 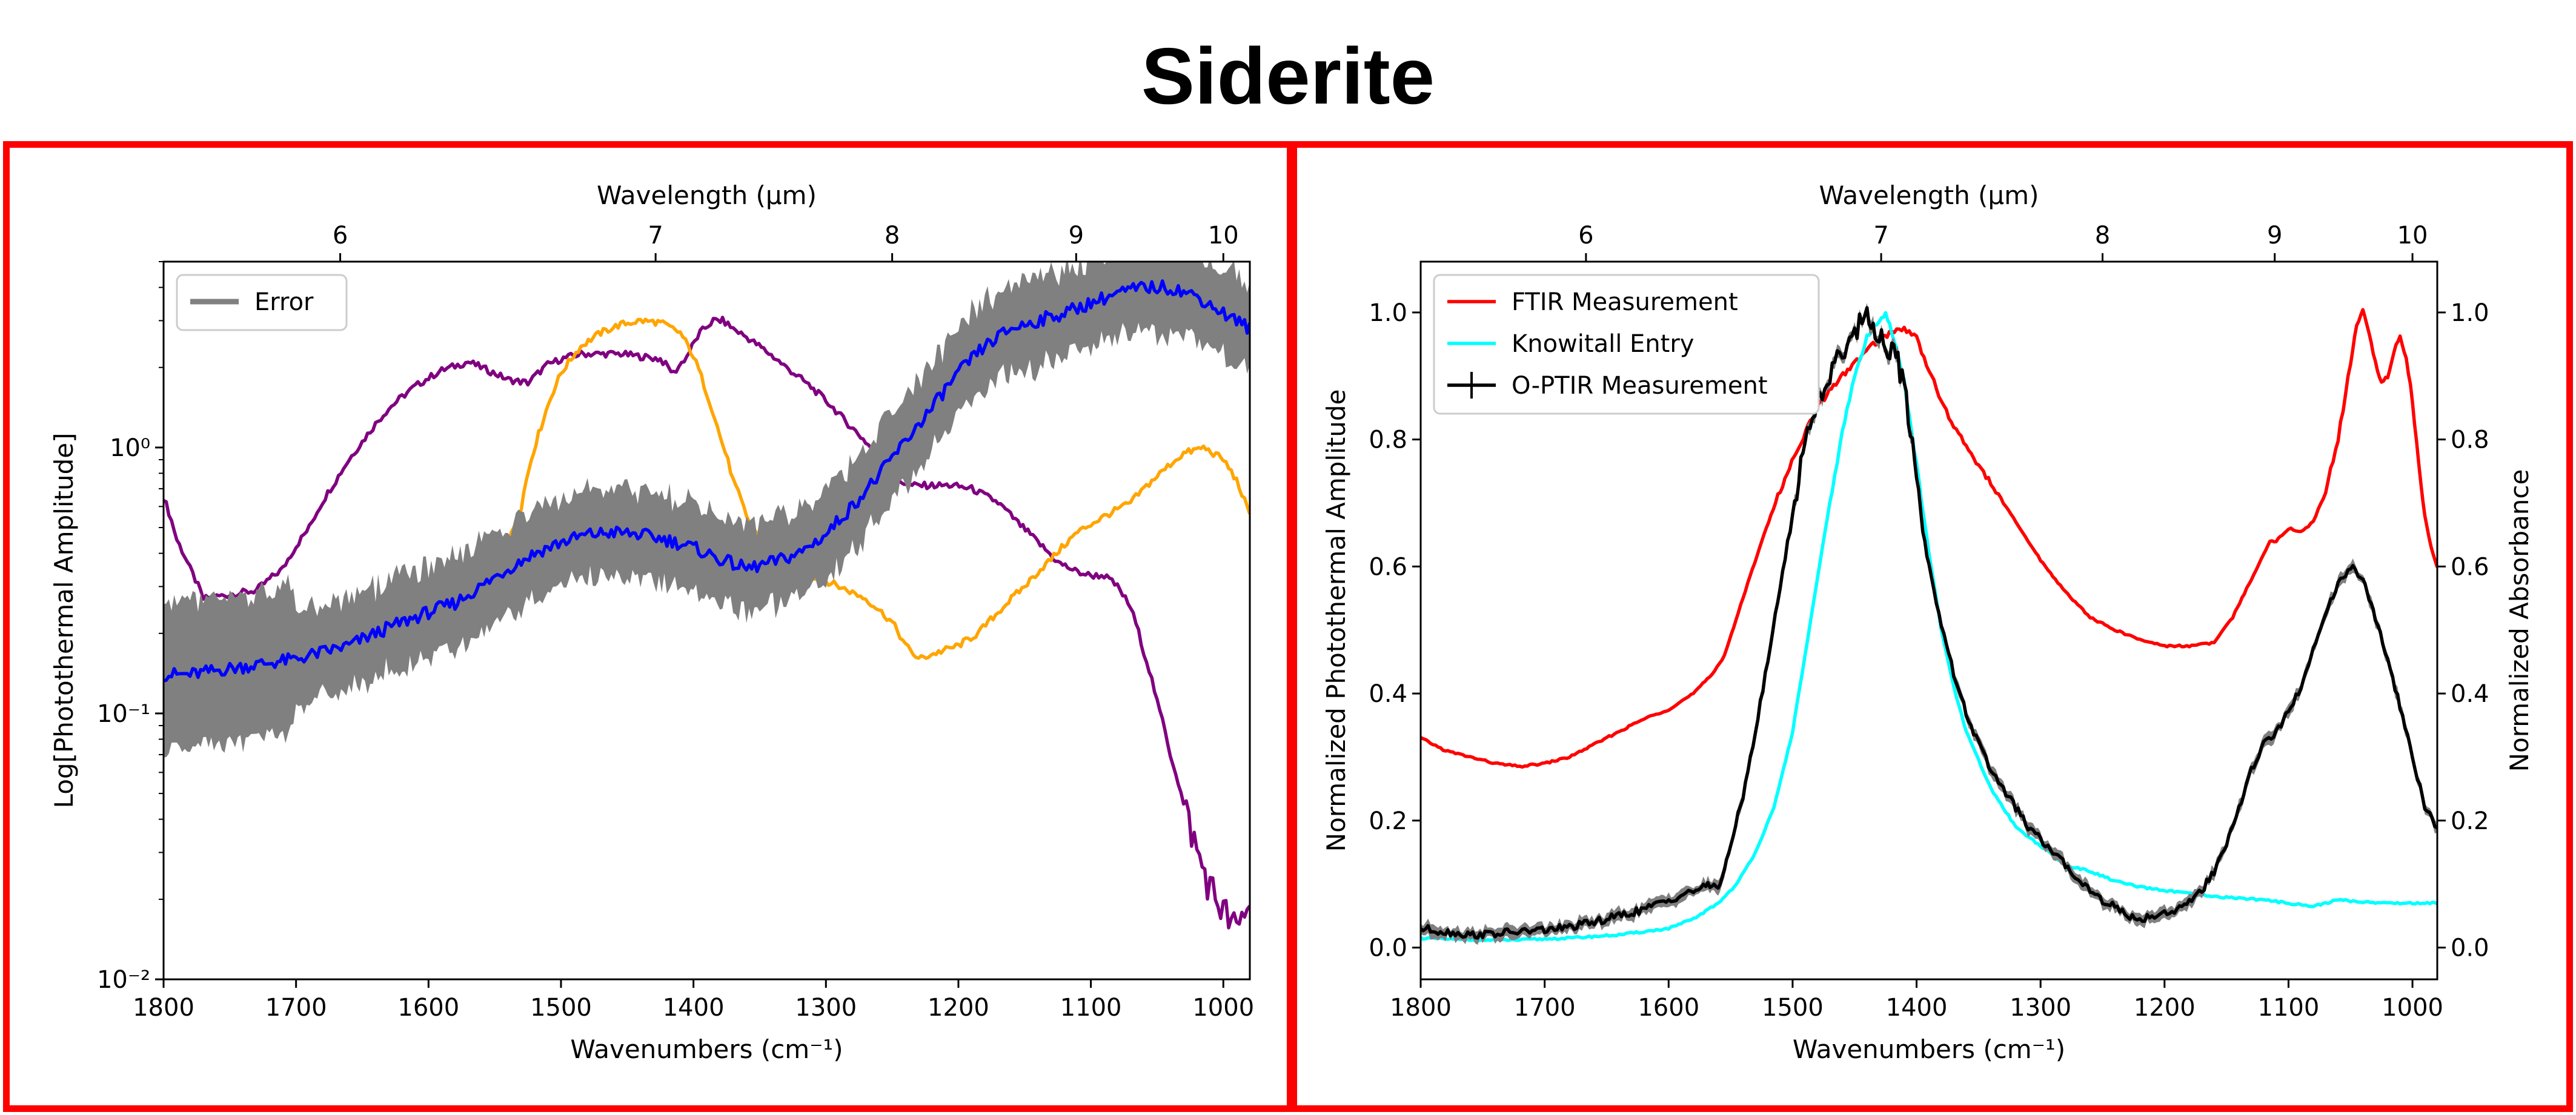 What do you see at coordinates (1388, 313) in the screenshot?
I see `y-tick-label: 1.0` at bounding box center [1388, 313].